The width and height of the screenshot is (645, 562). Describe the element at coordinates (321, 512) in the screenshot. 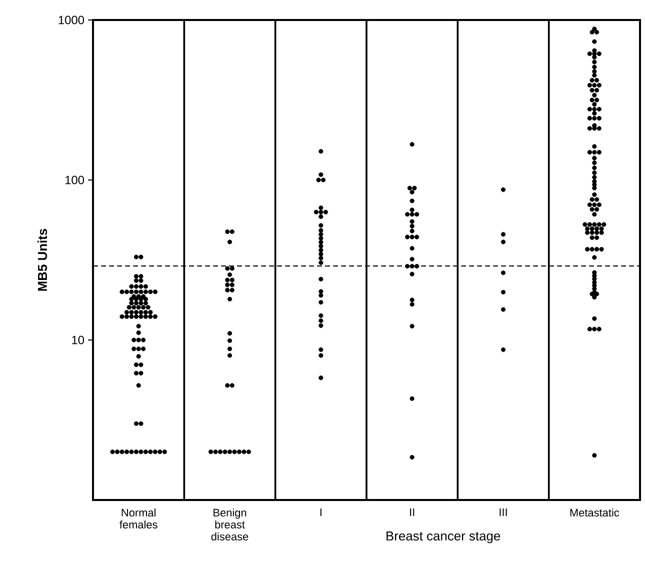

I see `x-tick-label: I` at that location.